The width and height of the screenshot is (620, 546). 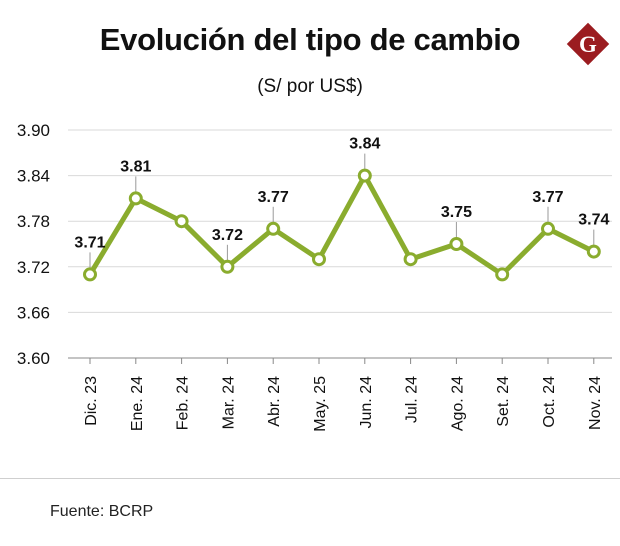 What do you see at coordinates (33, 221) in the screenshot?
I see `y-tick-label: 3.78` at bounding box center [33, 221].